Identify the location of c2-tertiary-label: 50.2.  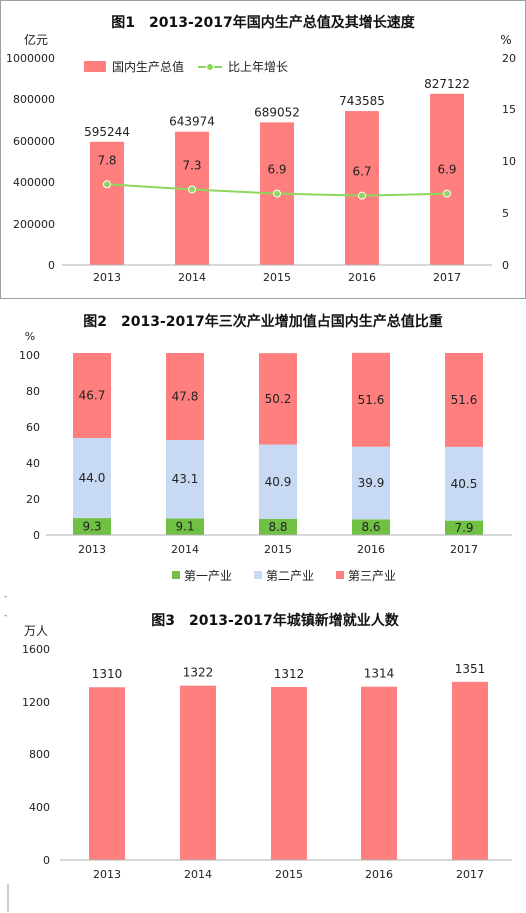
(278, 399).